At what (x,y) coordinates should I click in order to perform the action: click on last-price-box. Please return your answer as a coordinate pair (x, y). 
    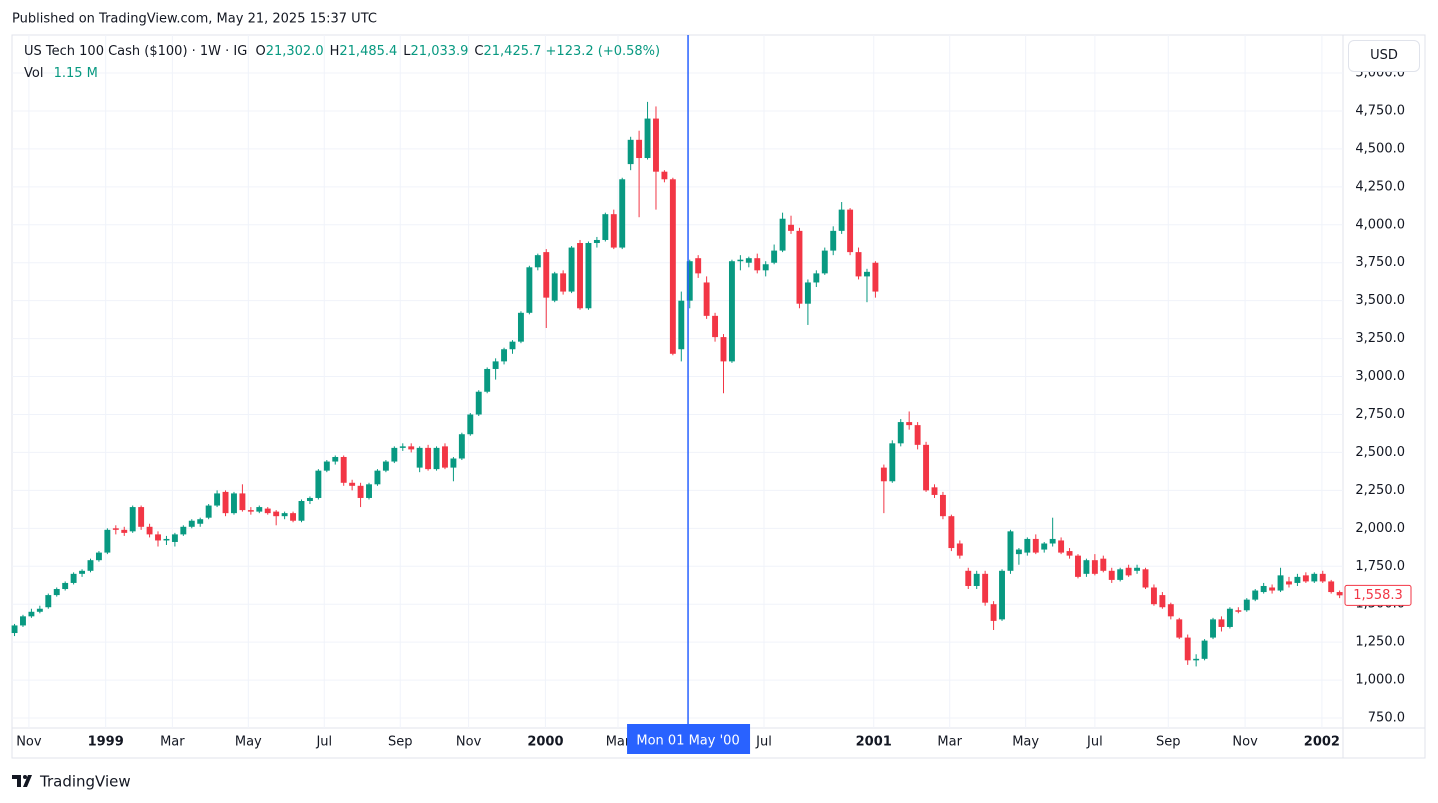
    Looking at the image, I should click on (1378, 595).